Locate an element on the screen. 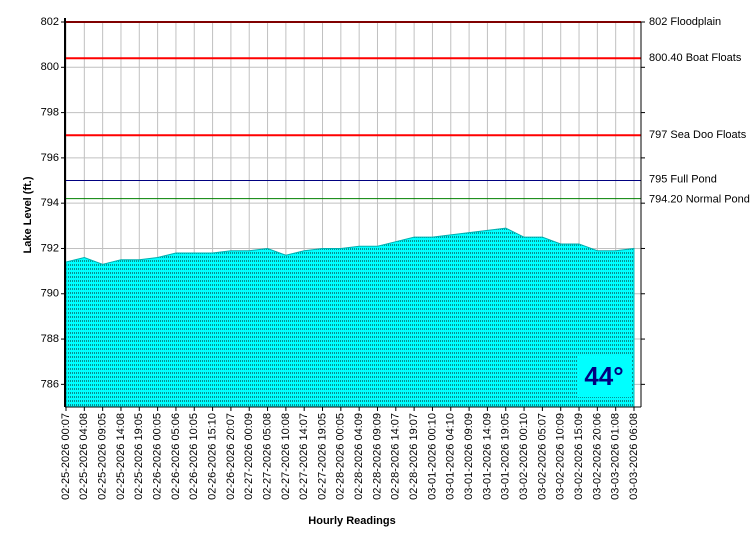 This screenshot has width=750, height=555. x-tick-label: 02-28-2026 14:07 is located at coordinates (396, 456).